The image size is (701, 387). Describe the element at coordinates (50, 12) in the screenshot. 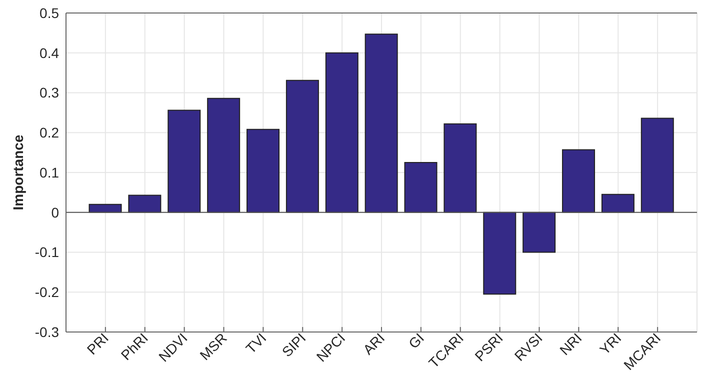

I see `y-tick-label: 0.5` at that location.